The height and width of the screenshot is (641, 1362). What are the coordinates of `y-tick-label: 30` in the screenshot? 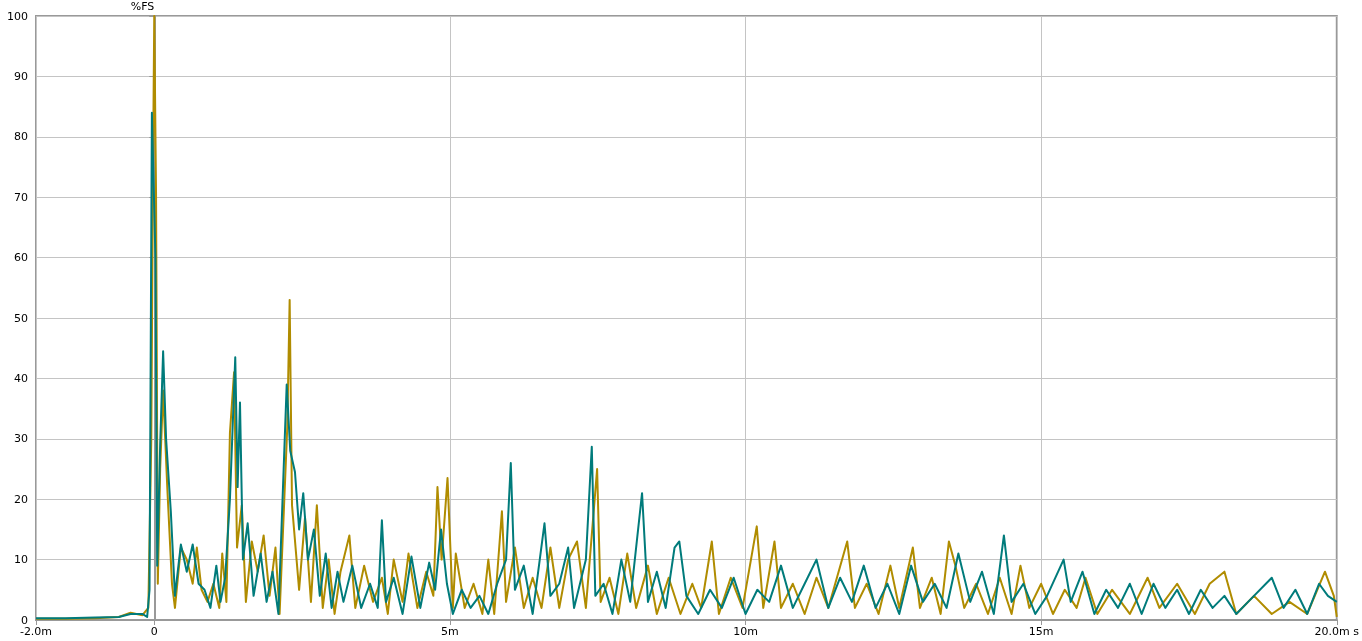 It's located at (21, 439).